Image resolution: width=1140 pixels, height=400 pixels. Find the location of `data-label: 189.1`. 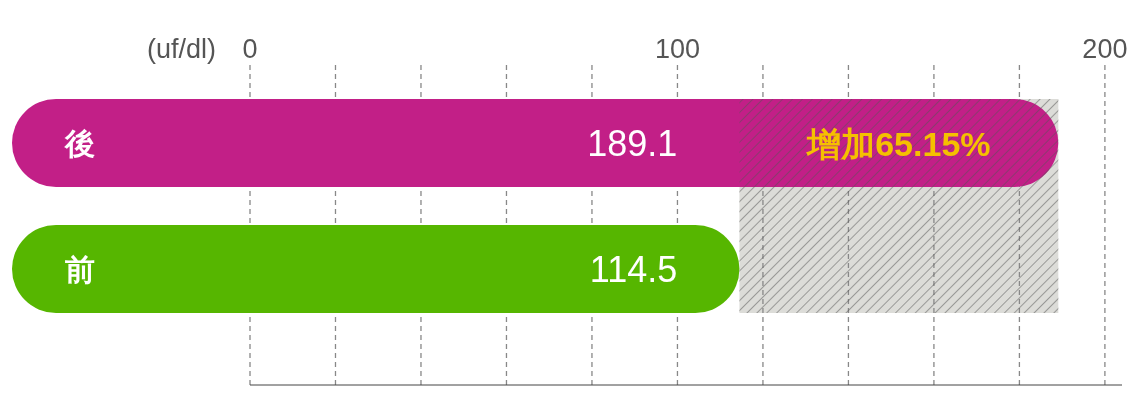

data-label: 189.1 is located at coordinates (632, 143).